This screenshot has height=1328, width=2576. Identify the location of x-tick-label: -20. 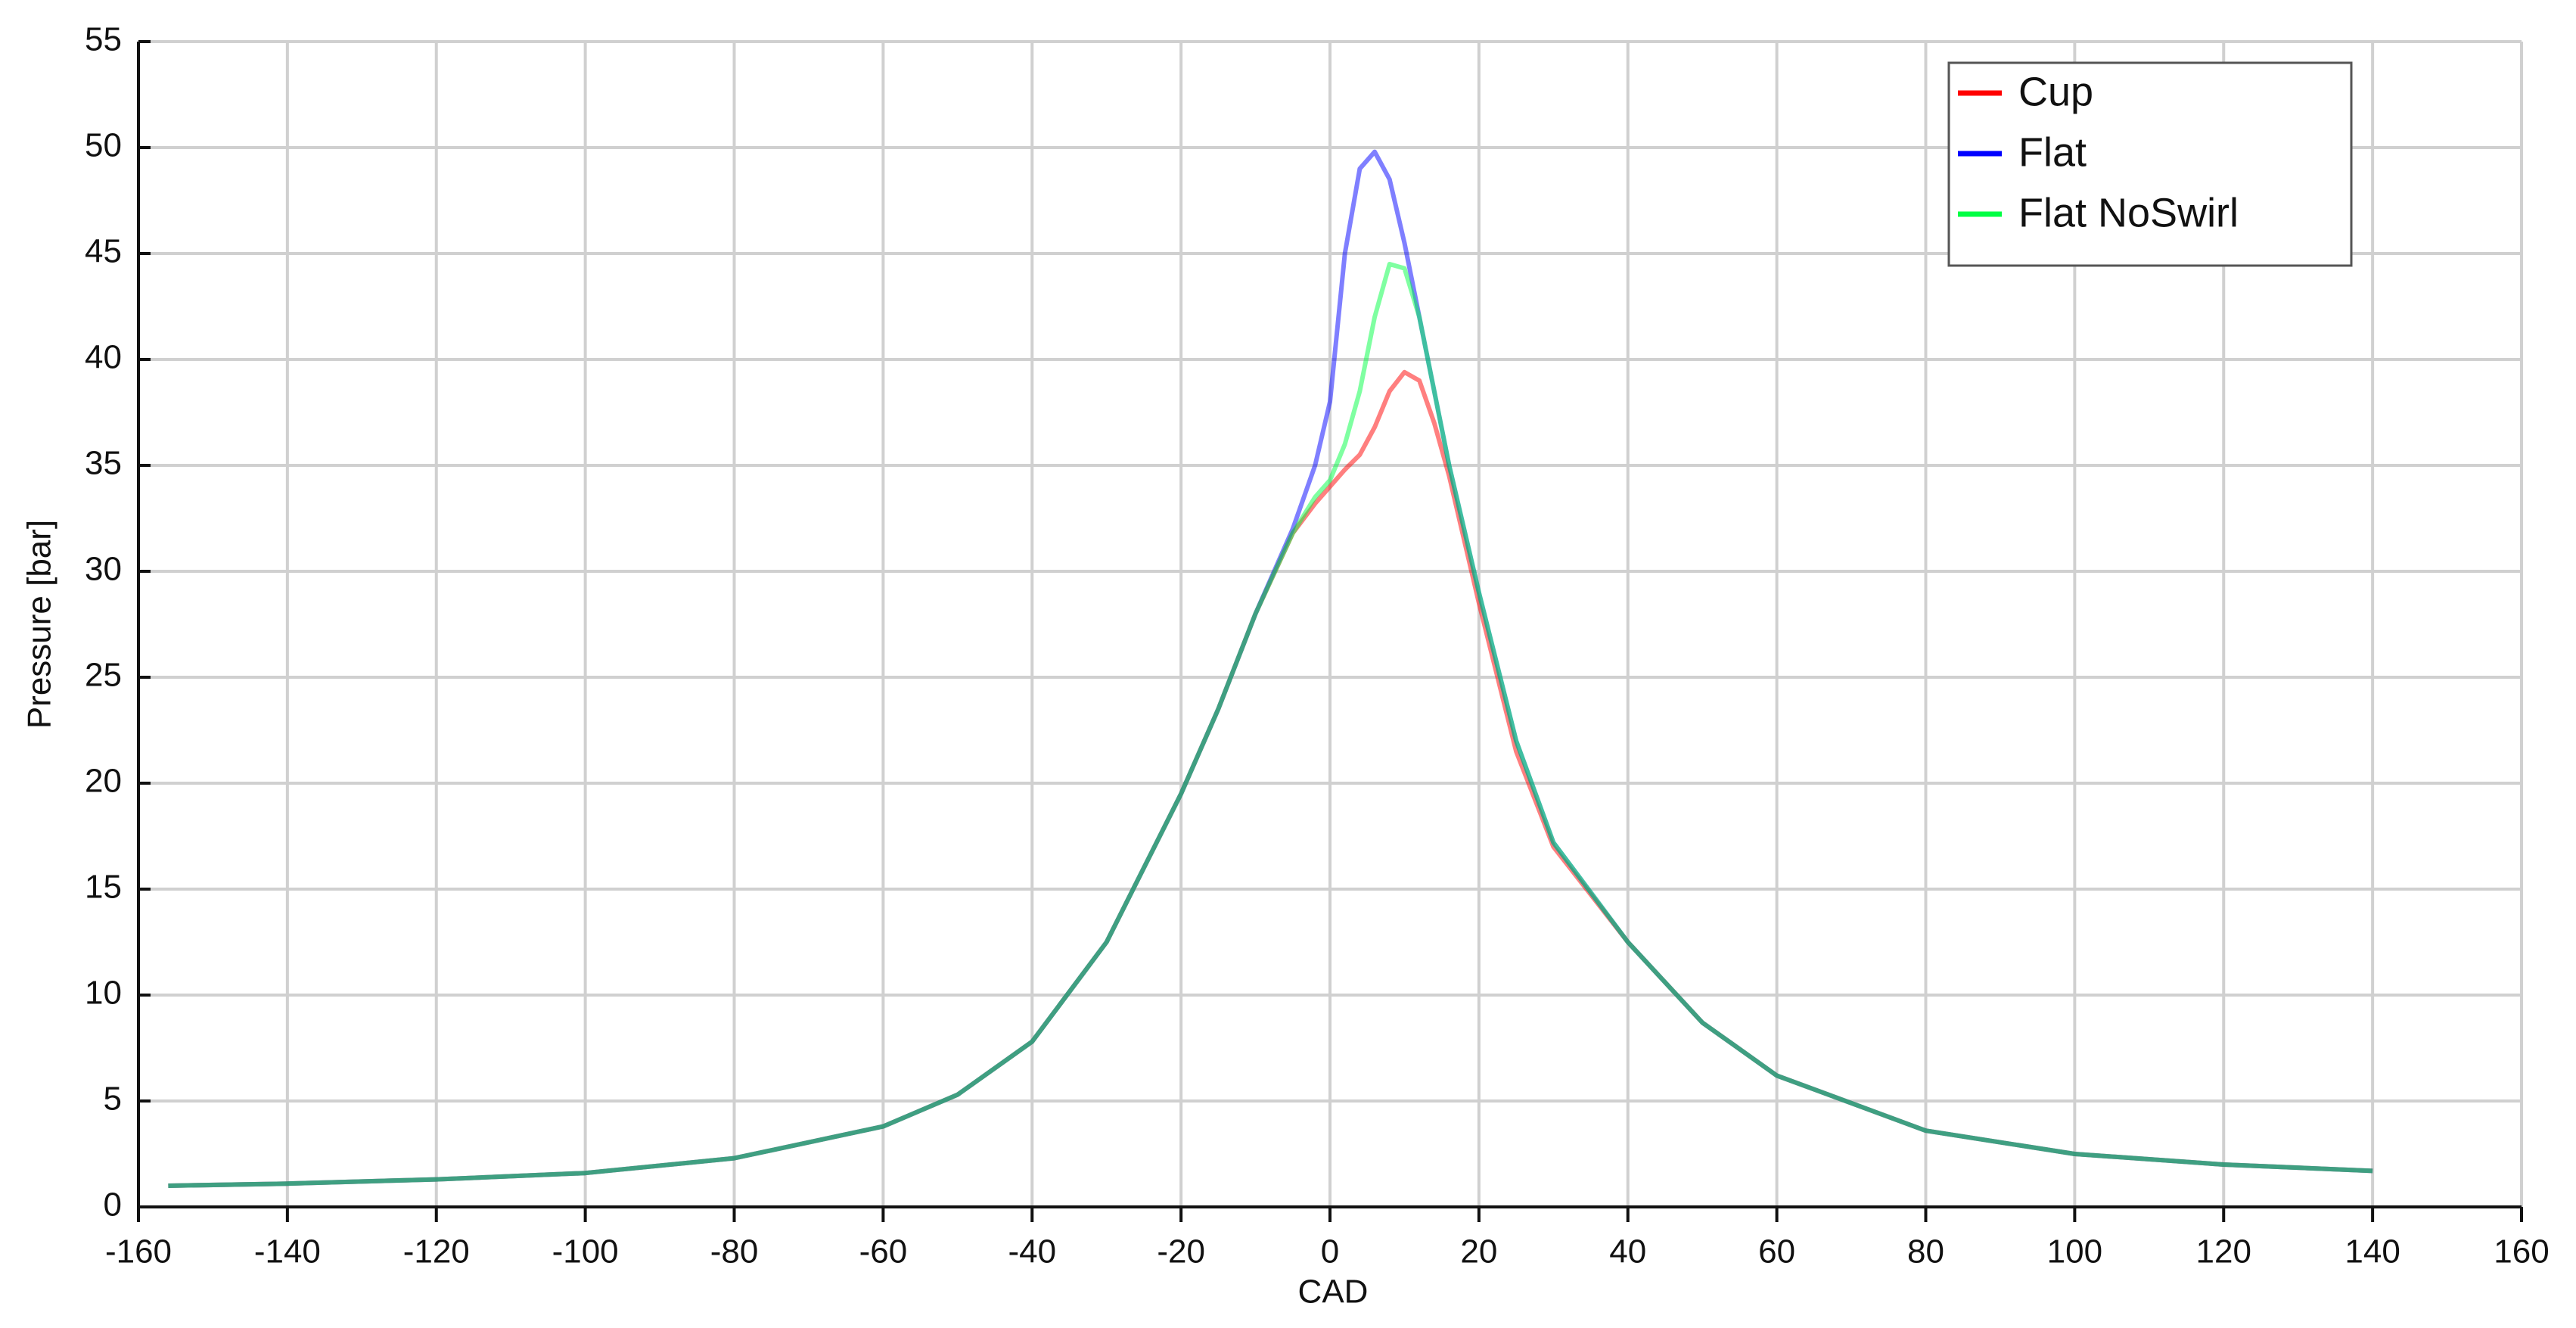
(1181, 1251).